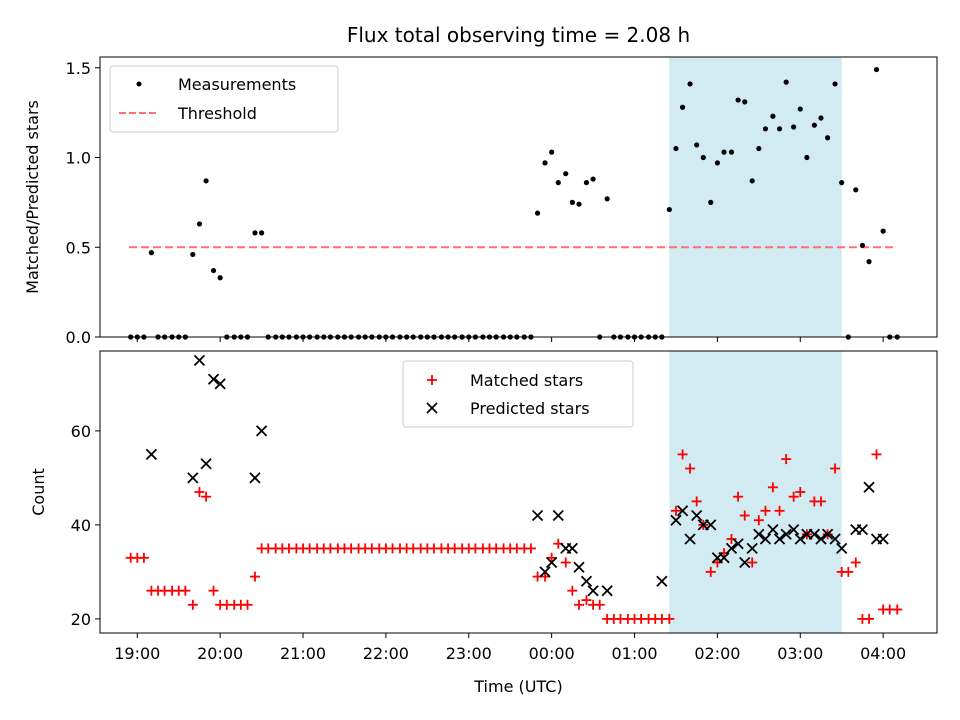  What do you see at coordinates (526, 380) in the screenshot?
I see `legend-label-matched: Matched stars` at bounding box center [526, 380].